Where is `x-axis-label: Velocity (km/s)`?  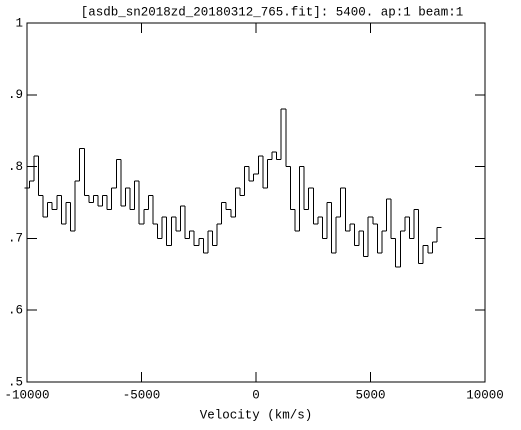 x-axis-label: Velocity (km/s) is located at coordinates (256, 415).